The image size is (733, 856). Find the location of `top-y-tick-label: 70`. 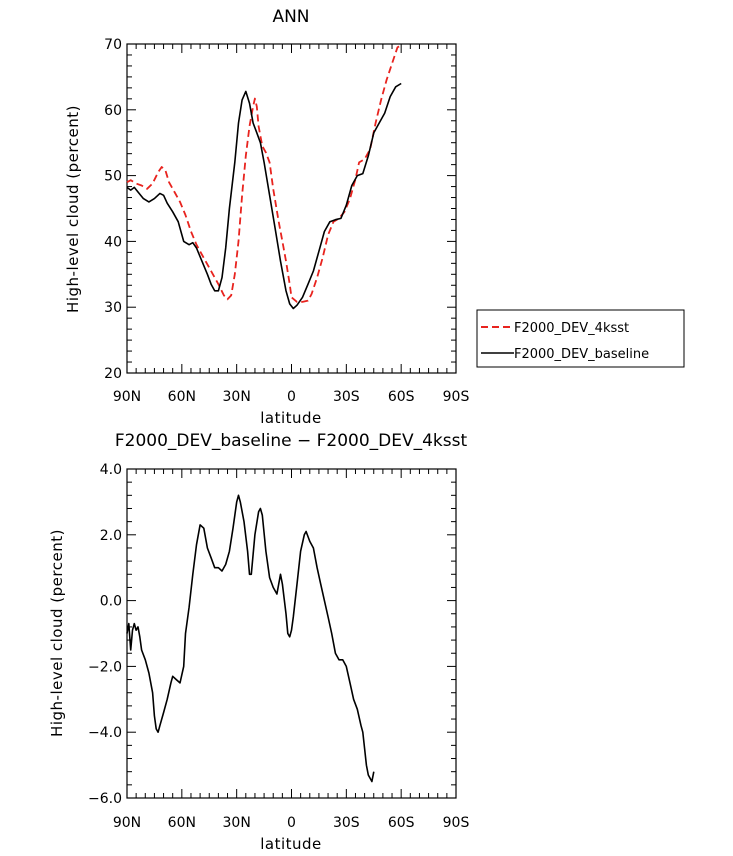

top-y-tick-label: 70 is located at coordinates (113, 45).